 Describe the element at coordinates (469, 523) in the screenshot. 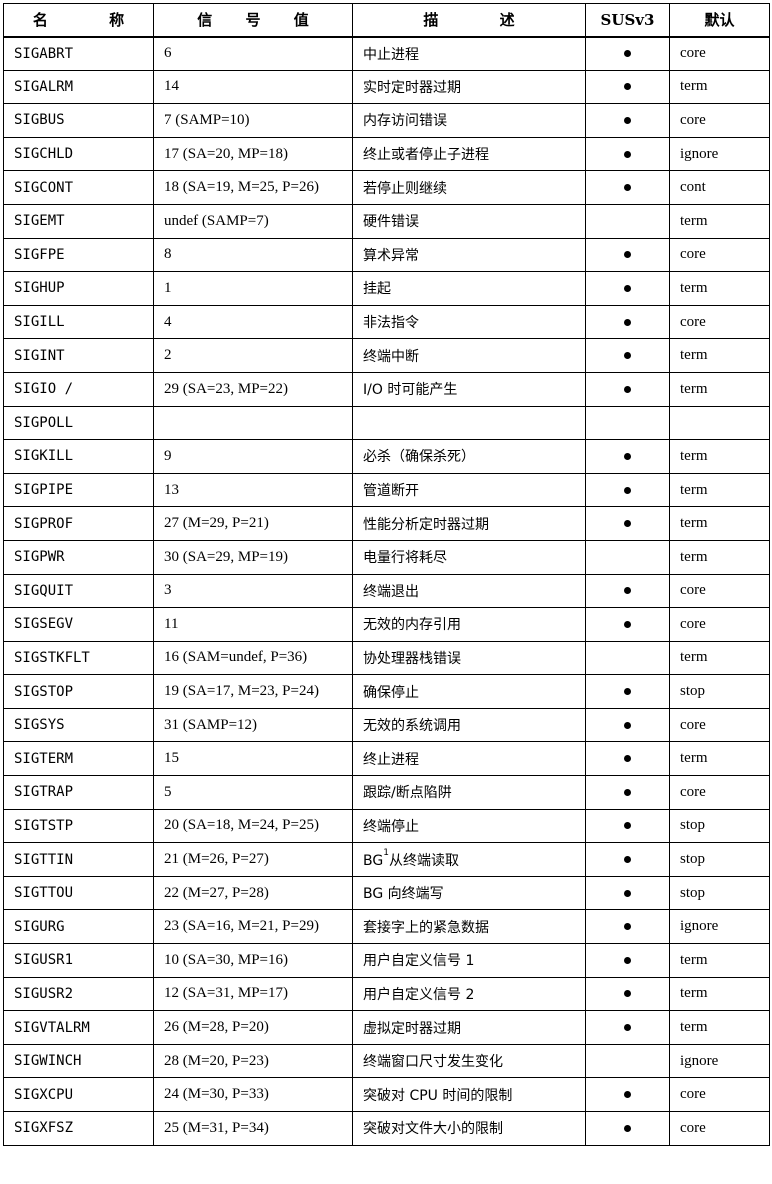

I see `signal-description: 性能分析定时器过期` at that location.